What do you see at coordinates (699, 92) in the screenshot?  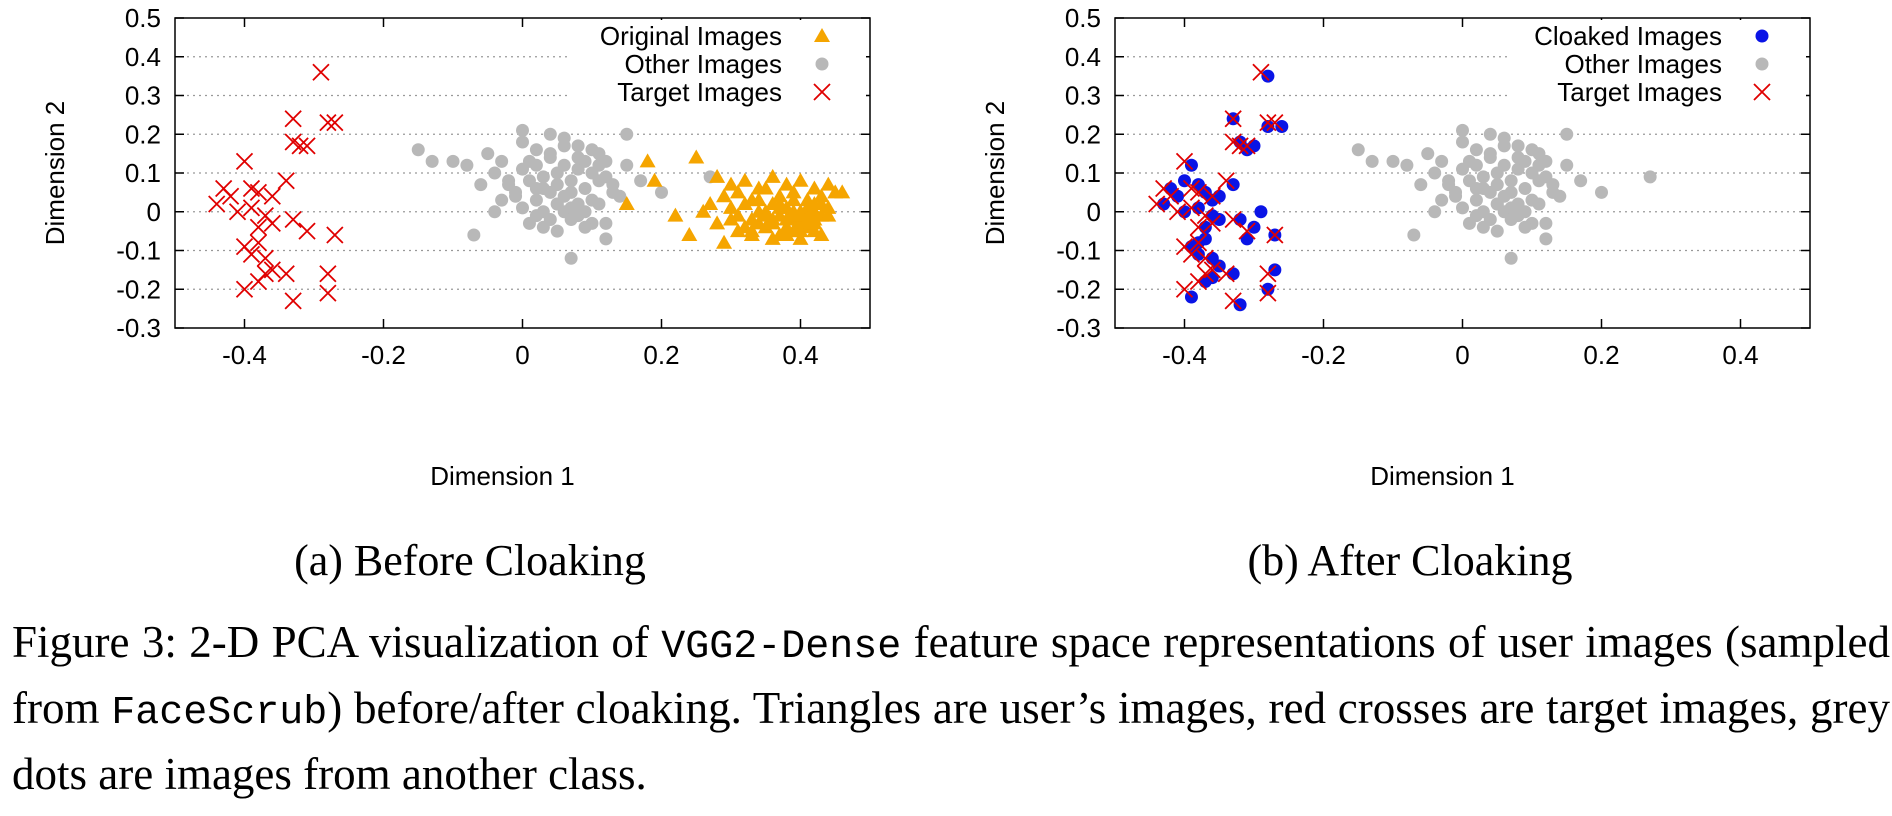 I see `legend-label: Target Images` at bounding box center [699, 92].